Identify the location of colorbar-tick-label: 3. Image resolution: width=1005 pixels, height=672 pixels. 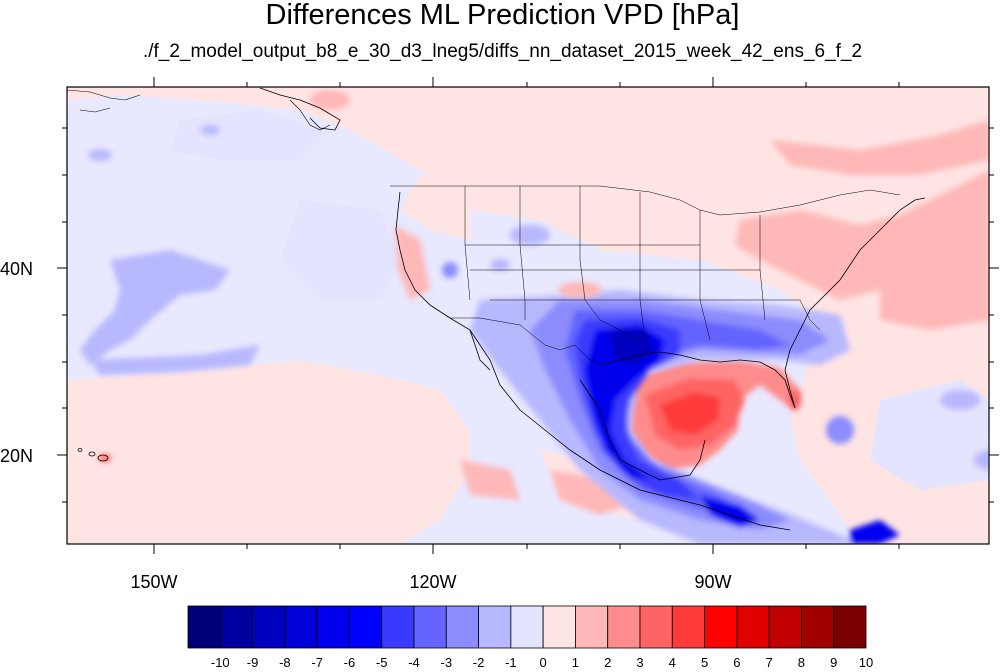
(640, 662).